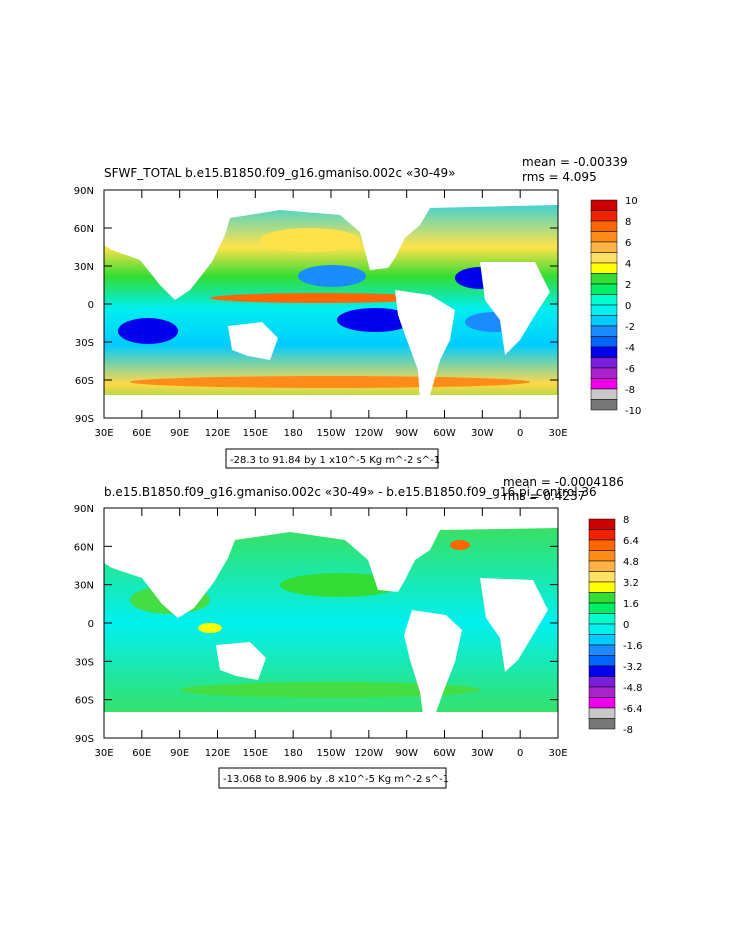 This screenshot has height=945, width=733. I want to click on panel-1-range-text: -28.3 to 91.84 by 1 x10^-5 Kg m^-2 s^-1, so click(335, 460).